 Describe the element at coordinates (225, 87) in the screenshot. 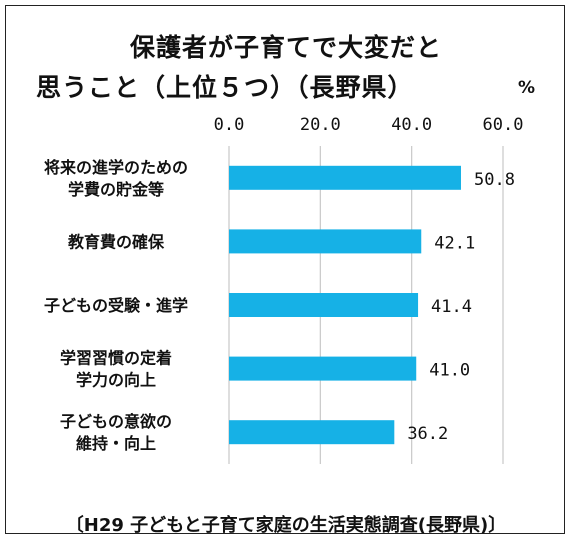

I see `chart-title-line-2: 思うこと（上位５つ）（長野県）` at that location.